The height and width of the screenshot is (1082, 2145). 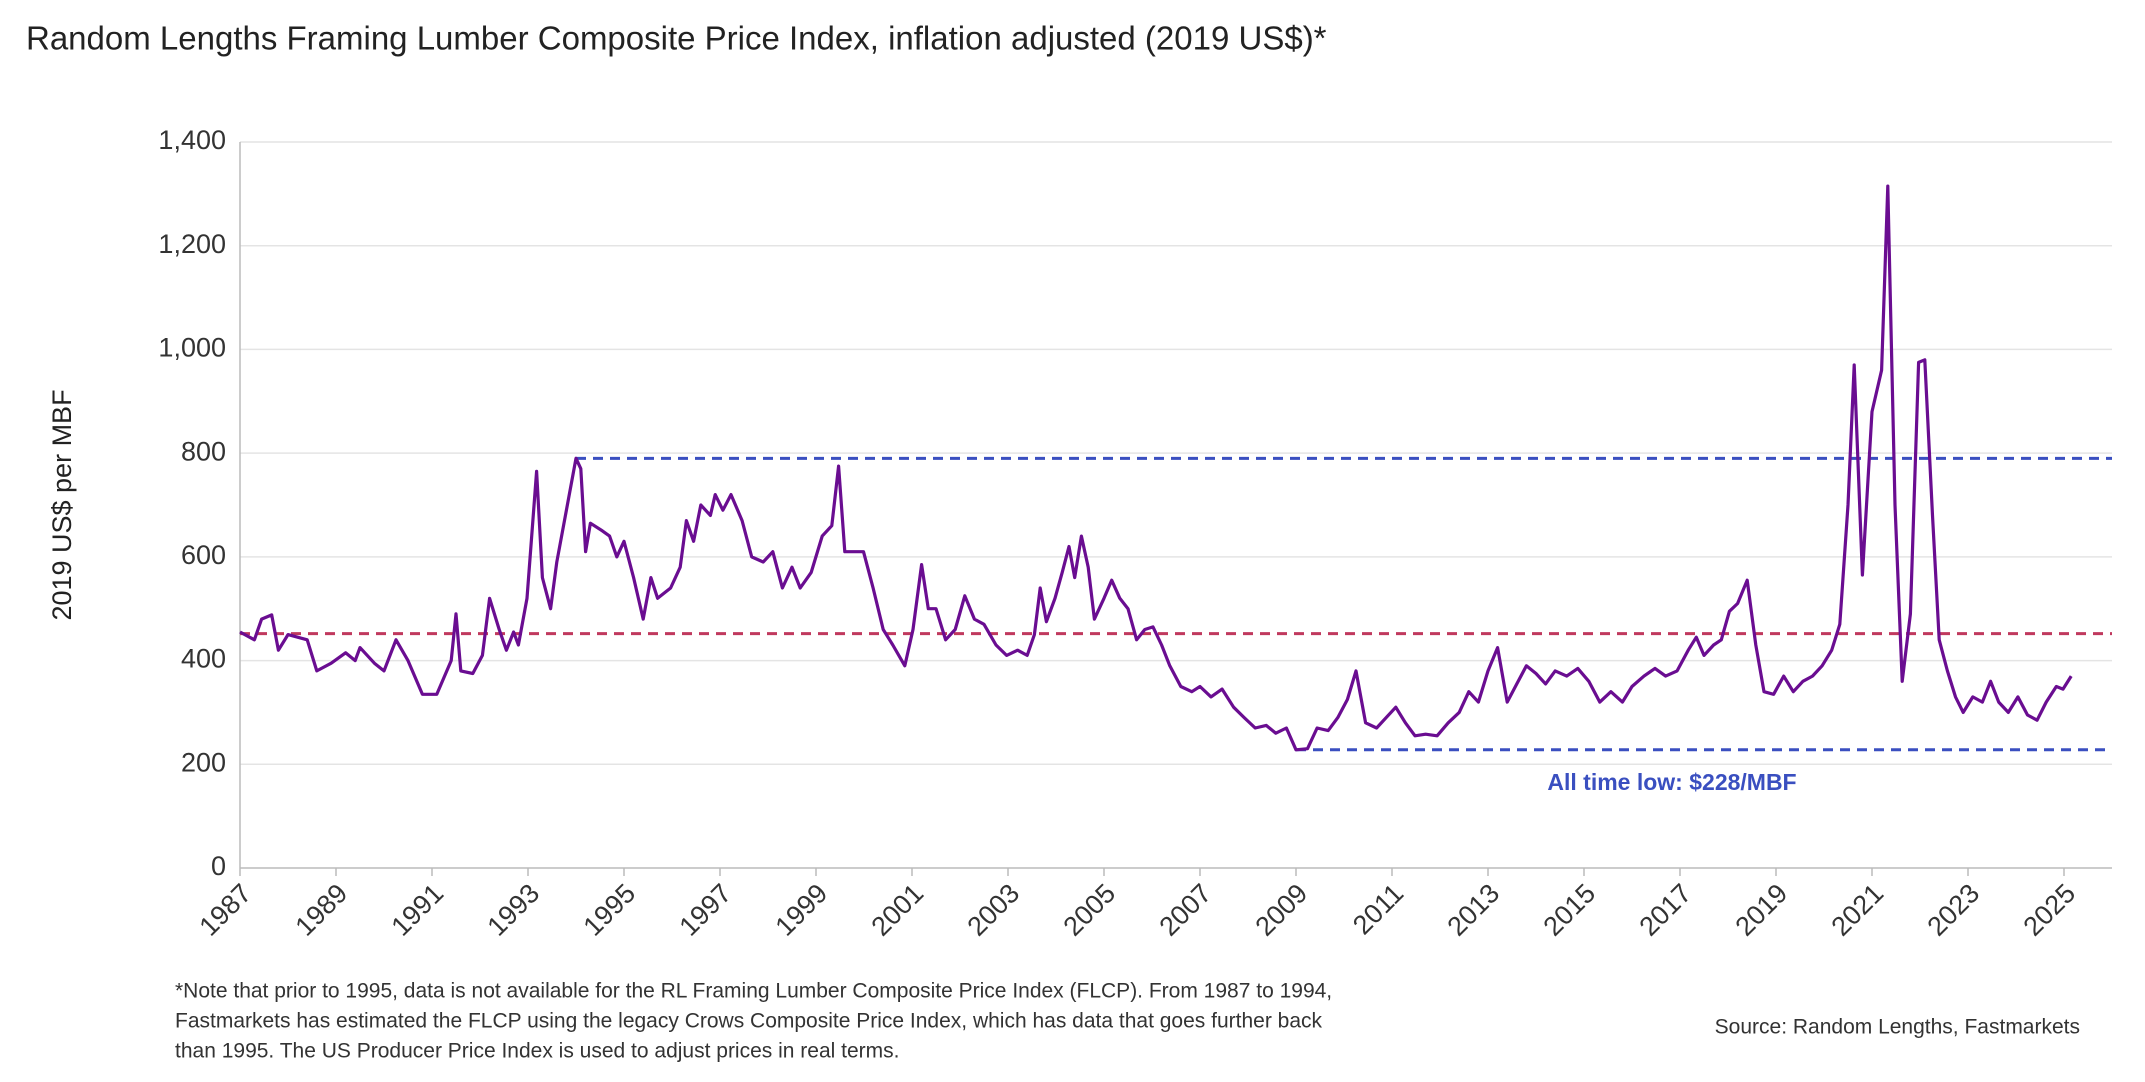 What do you see at coordinates (802, 910) in the screenshot?
I see `x-tick-label: 1999` at bounding box center [802, 910].